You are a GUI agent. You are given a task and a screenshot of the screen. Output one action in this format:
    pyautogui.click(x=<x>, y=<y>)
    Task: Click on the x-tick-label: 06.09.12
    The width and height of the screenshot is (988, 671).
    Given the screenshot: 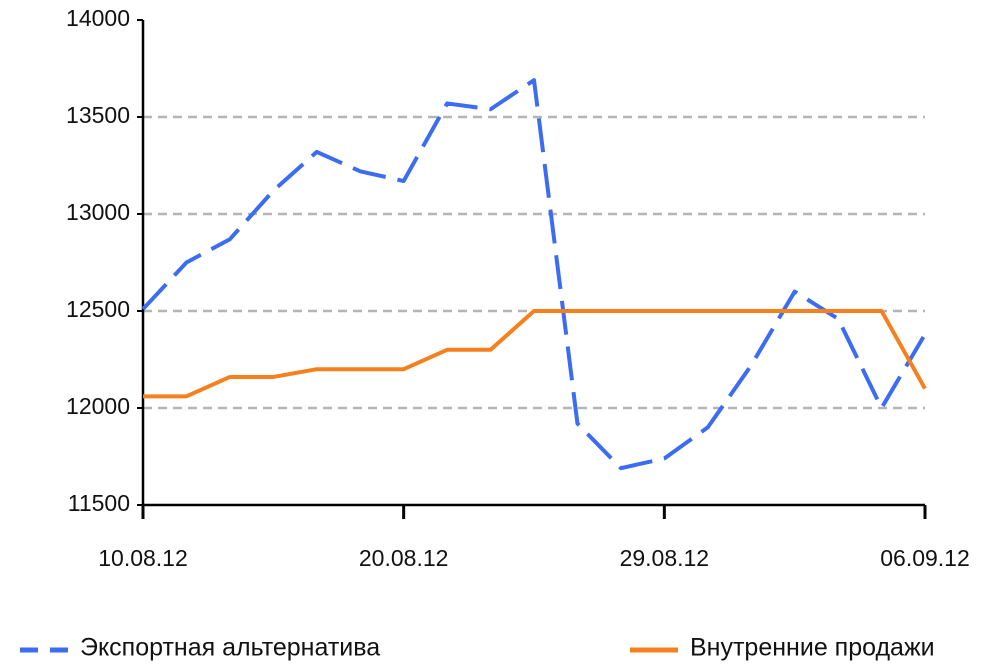 What is the action you would take?
    pyautogui.click(x=925, y=558)
    